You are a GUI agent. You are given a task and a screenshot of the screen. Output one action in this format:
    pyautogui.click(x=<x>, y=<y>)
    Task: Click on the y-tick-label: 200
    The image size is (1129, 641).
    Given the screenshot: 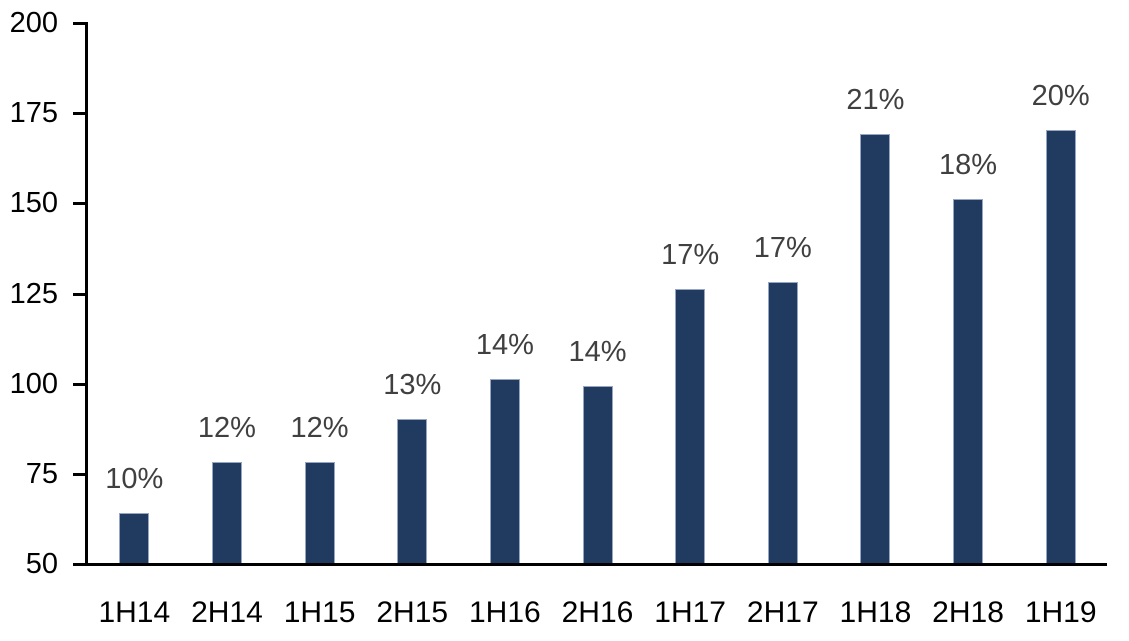 What is the action you would take?
    pyautogui.click(x=33, y=23)
    